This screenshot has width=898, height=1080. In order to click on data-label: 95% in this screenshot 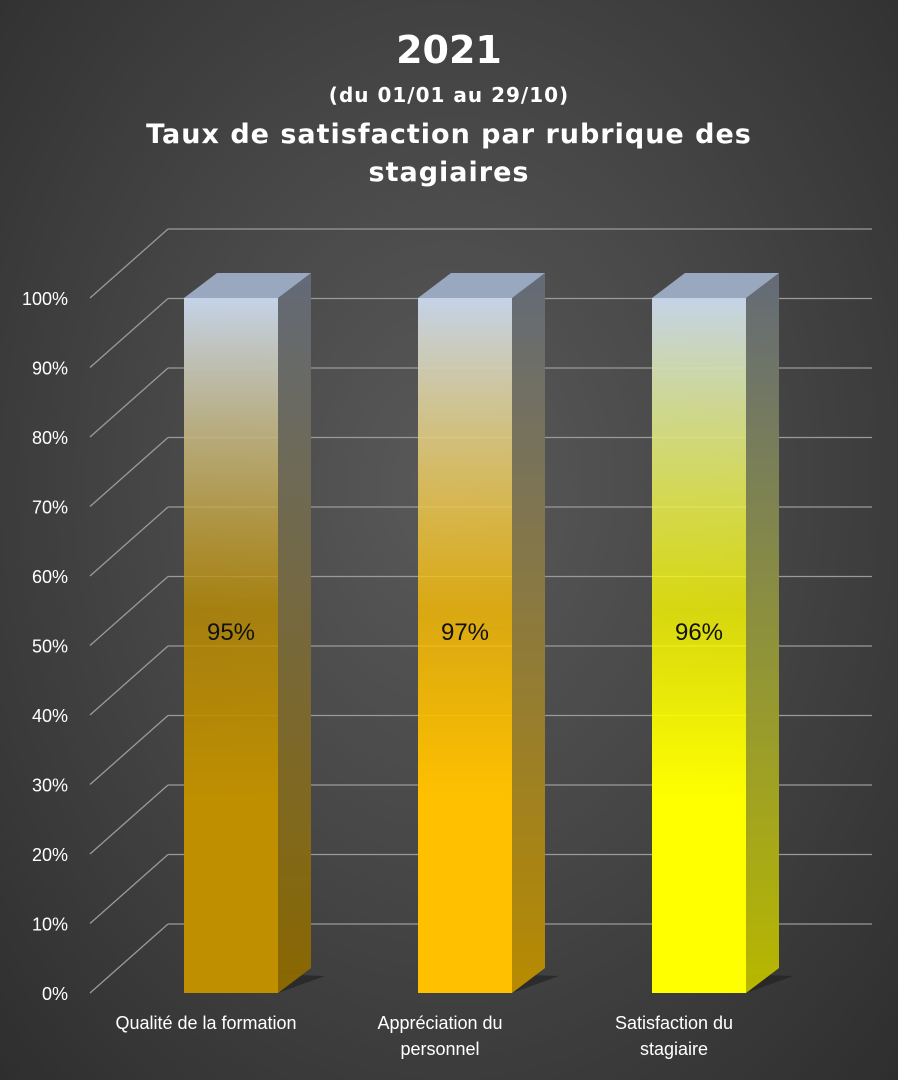, I will do `click(231, 632)`.